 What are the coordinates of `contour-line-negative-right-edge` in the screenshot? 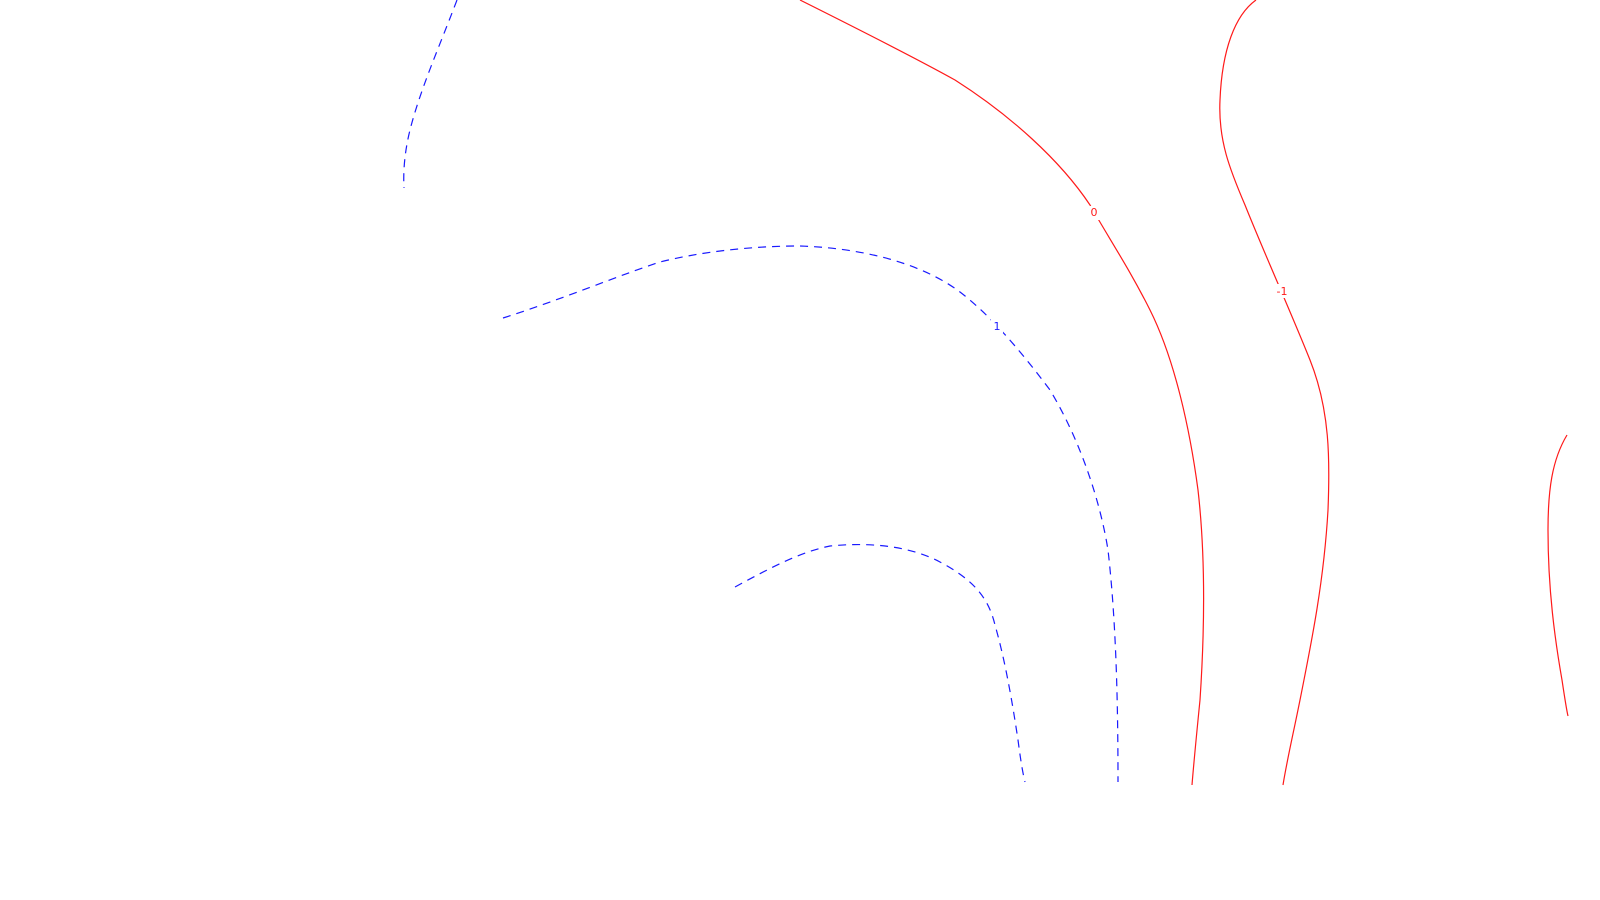 It's located at (1558, 575).